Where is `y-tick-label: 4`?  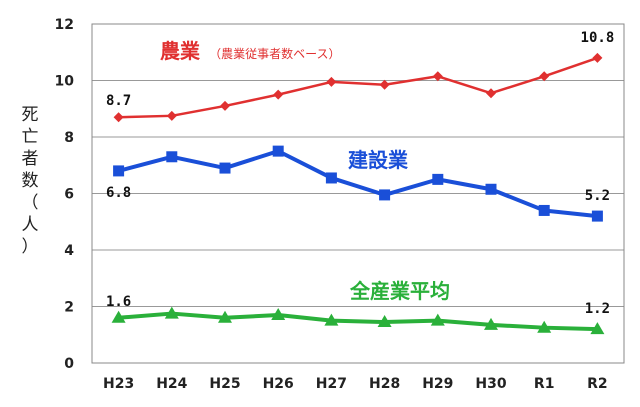
y-tick-label: 4 is located at coordinates (69, 251).